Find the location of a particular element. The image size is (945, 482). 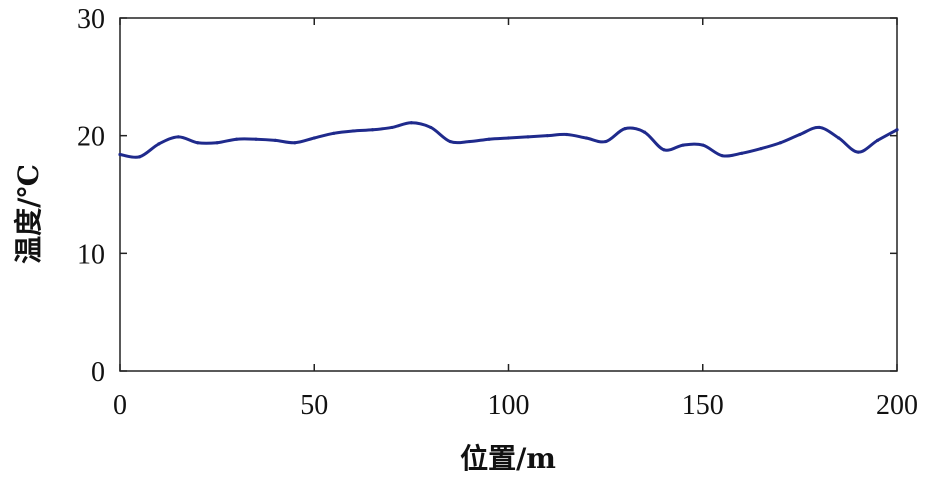

x-tick-label-4: 200 is located at coordinates (897, 405).